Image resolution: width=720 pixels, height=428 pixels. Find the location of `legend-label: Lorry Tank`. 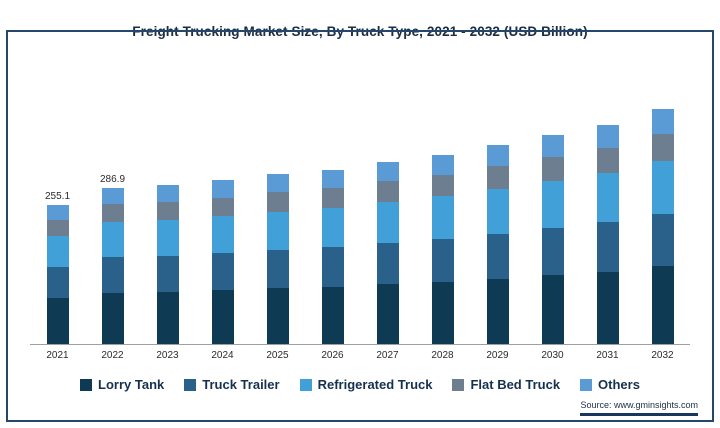

legend-label: Lorry Tank is located at coordinates (131, 384).